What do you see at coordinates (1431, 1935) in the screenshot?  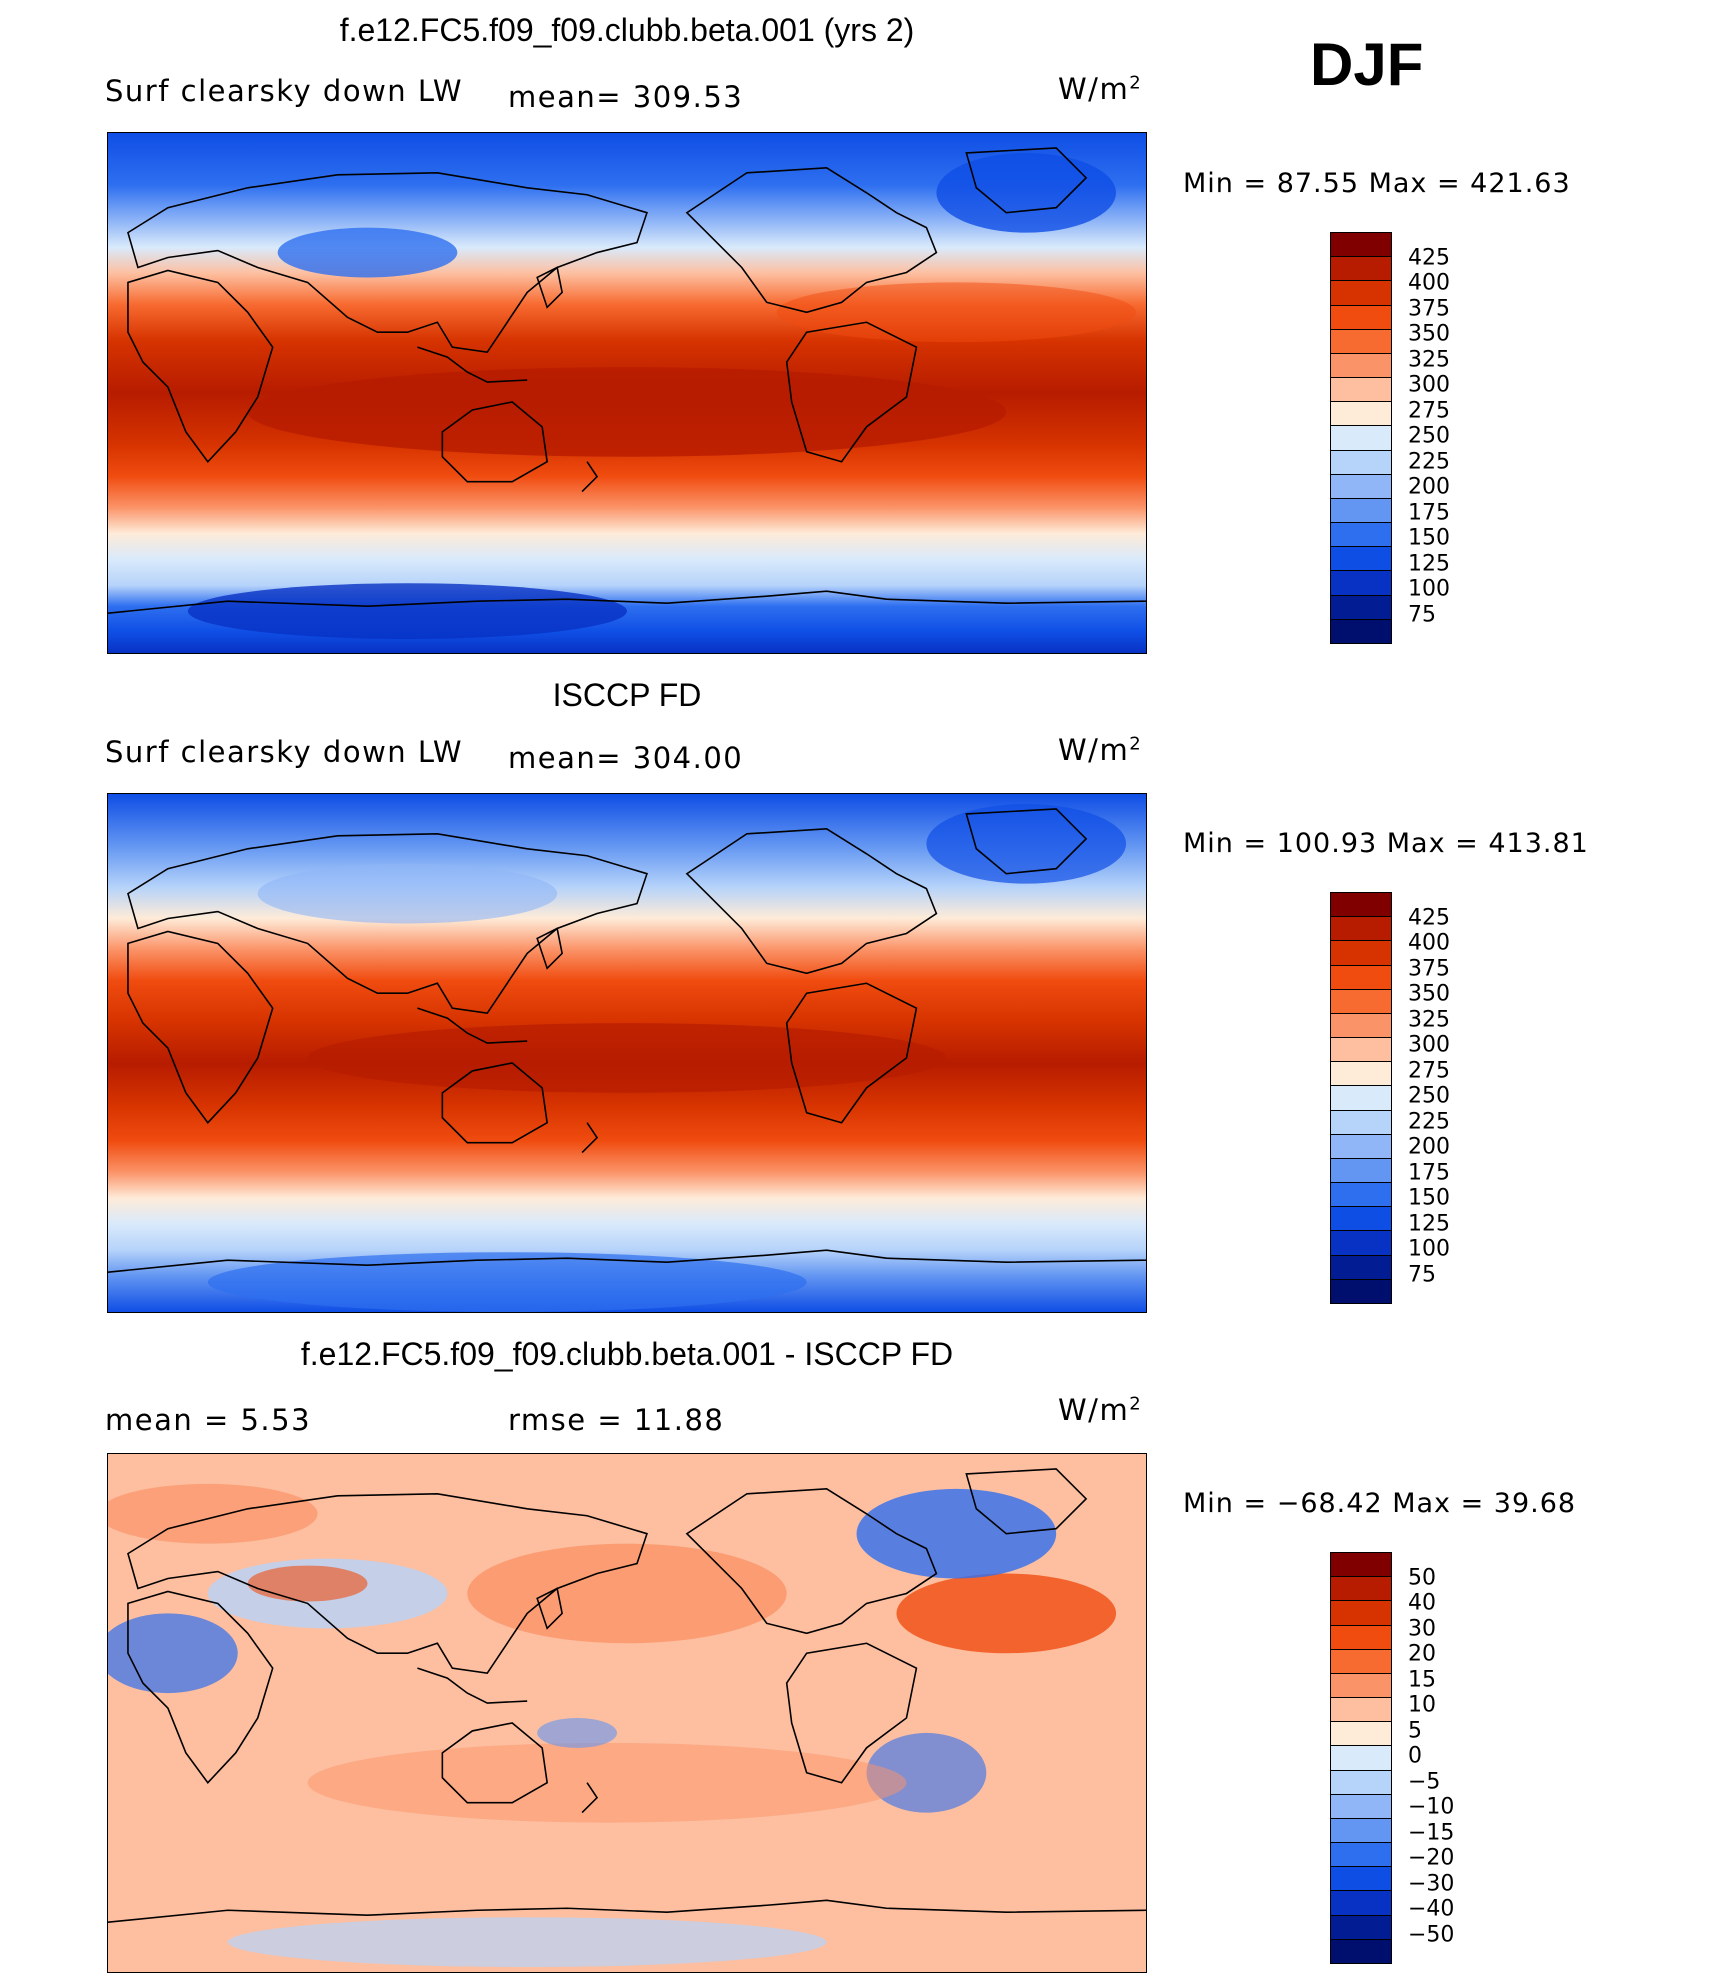 I see `colorbar-label: −50` at bounding box center [1431, 1935].